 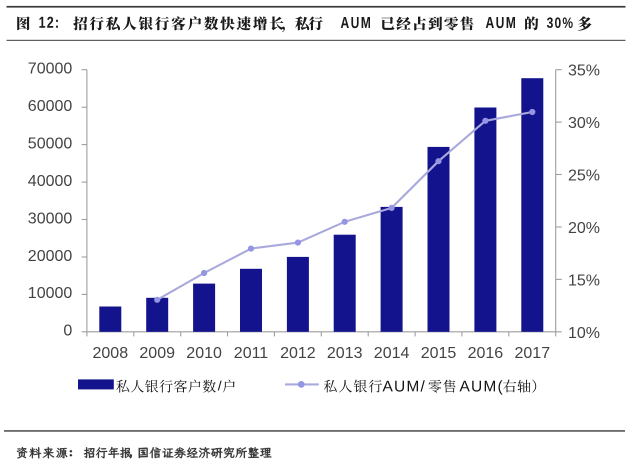 What do you see at coordinates (298, 353) in the screenshot?
I see `svg-text: 2012` at bounding box center [298, 353].